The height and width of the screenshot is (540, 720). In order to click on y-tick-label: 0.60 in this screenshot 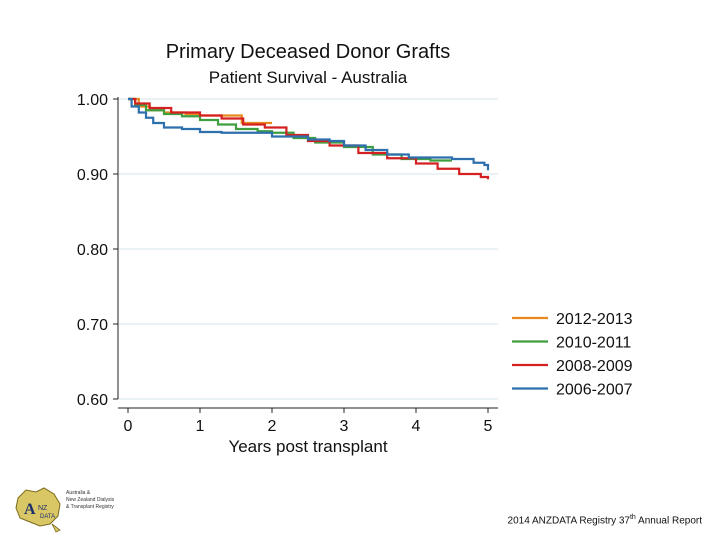, I will do `click(92, 400)`.